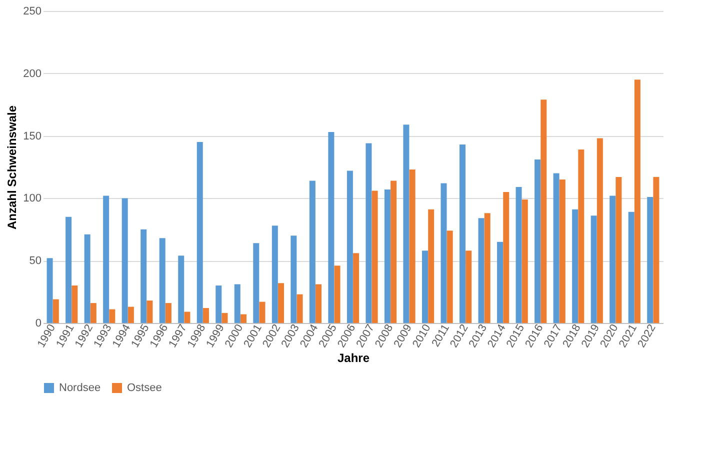 This screenshot has width=722, height=454. What do you see at coordinates (32, 74) in the screenshot?
I see `y-tick-label: 200` at bounding box center [32, 74].